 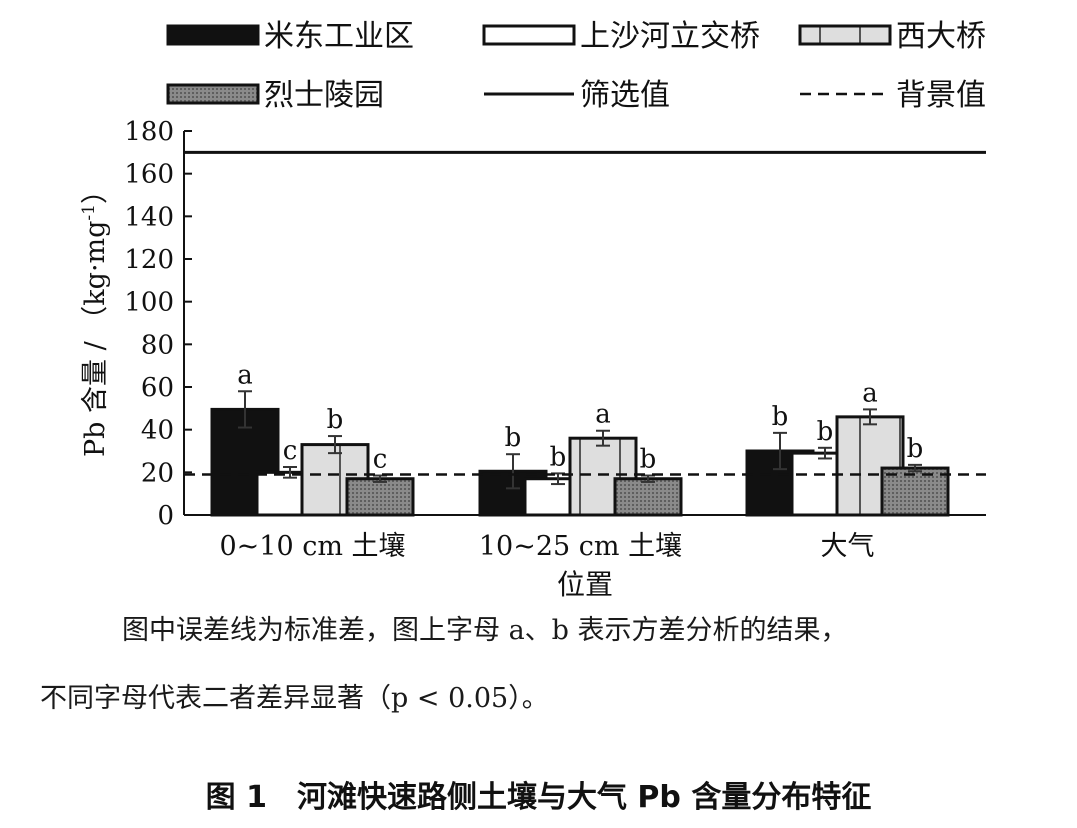 What do you see at coordinates (648, 460) in the screenshot?
I see `significance-letter-2-4: b` at bounding box center [648, 460].